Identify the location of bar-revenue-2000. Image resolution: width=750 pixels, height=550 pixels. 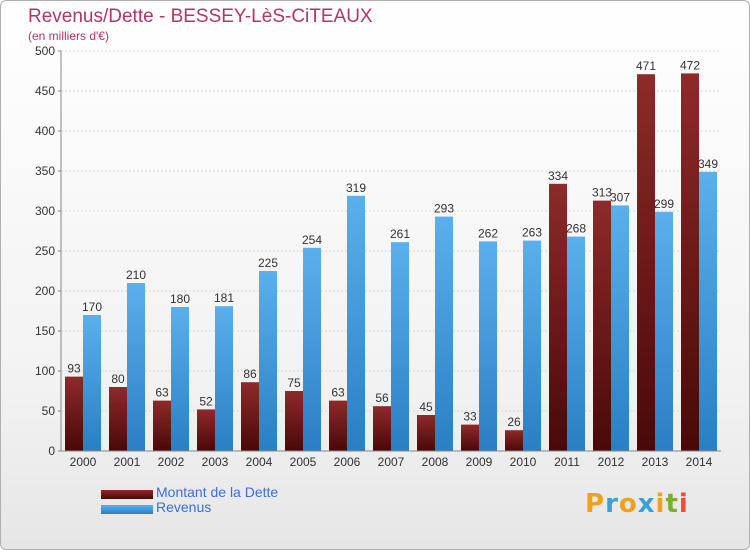
(92, 383).